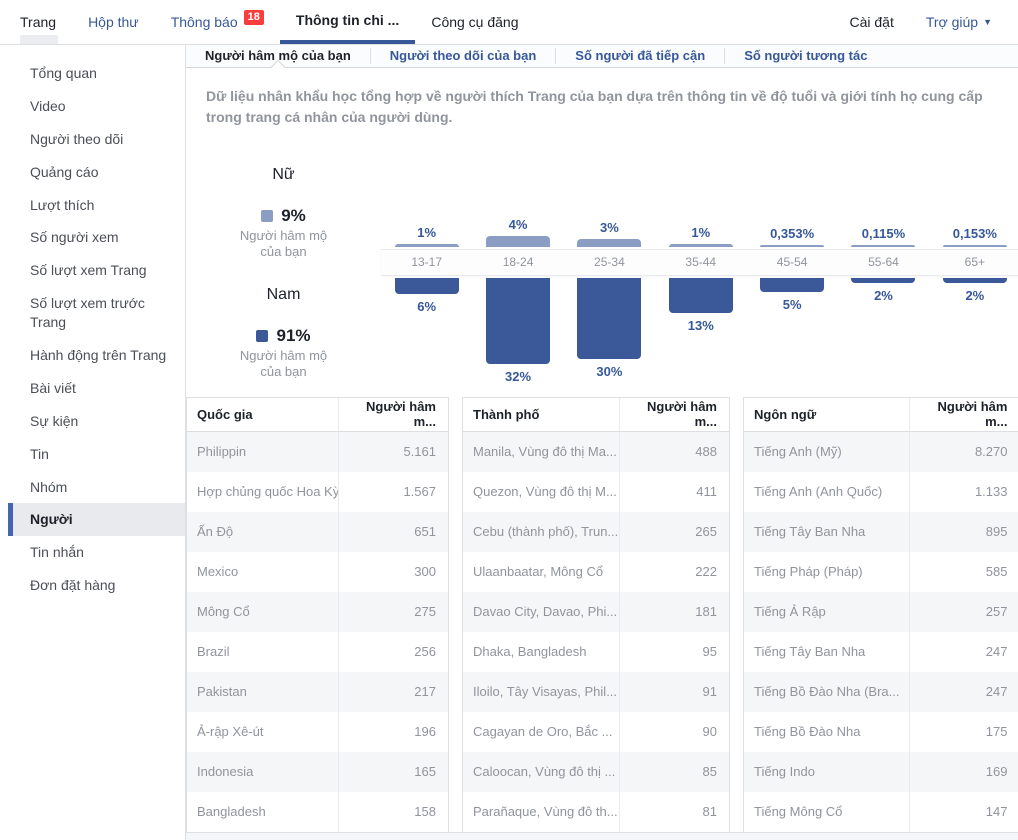  Describe the element at coordinates (262, 336) in the screenshot. I see `male-swatch-icon` at that location.